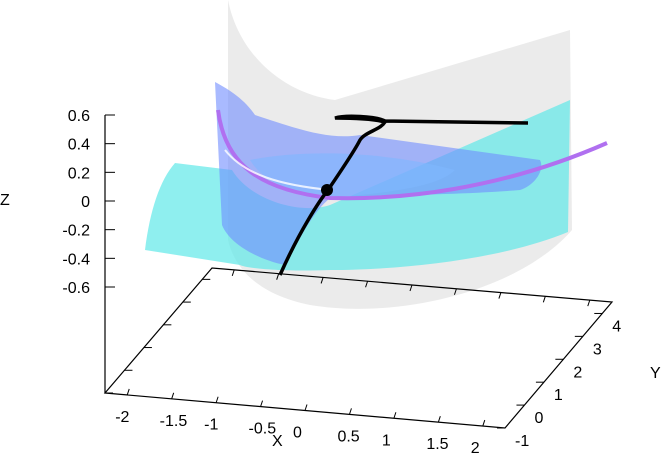 Image resolution: width=665 pixels, height=459 pixels. Describe the element at coordinates (327, 190) in the screenshot. I see `black-point` at that location.